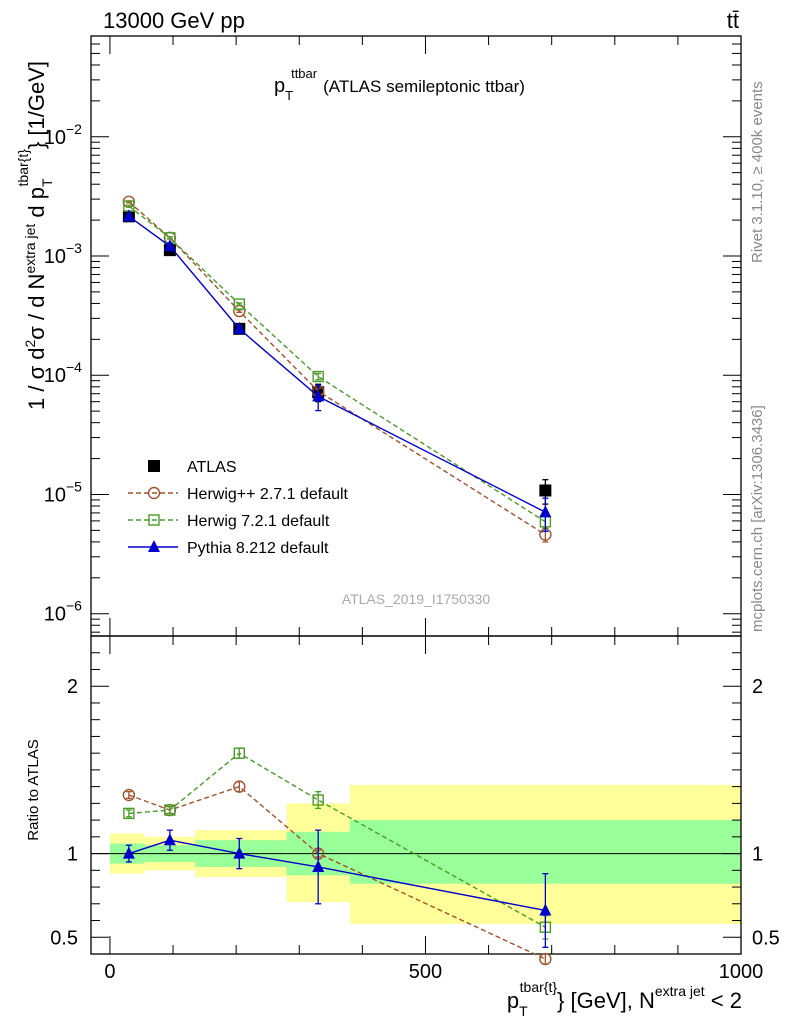  Describe the element at coordinates (258, 548) in the screenshot. I see `legend-label-3: Pythia 8.212 default` at that location.